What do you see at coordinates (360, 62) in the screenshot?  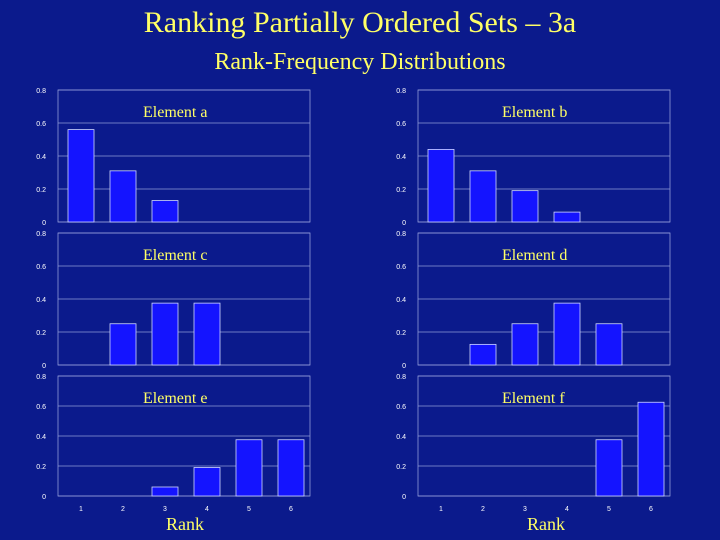 I see `page-subtitle: Rank-Frequency Distributions` at bounding box center [360, 62].